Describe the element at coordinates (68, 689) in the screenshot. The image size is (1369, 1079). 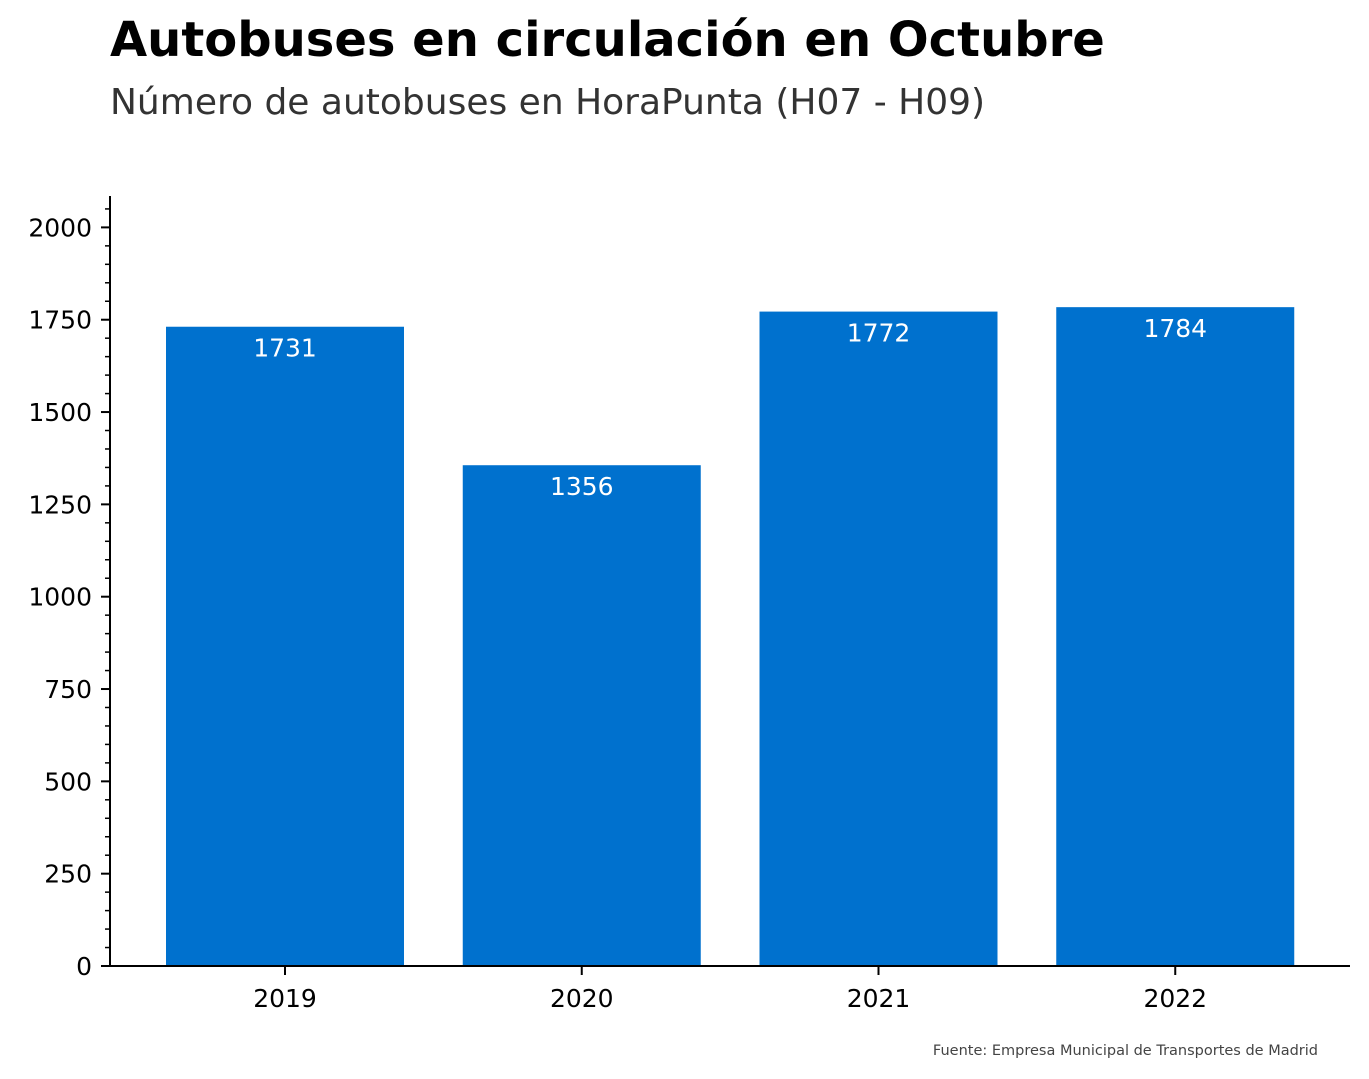
I see `y-tick-label: 750` at that location.